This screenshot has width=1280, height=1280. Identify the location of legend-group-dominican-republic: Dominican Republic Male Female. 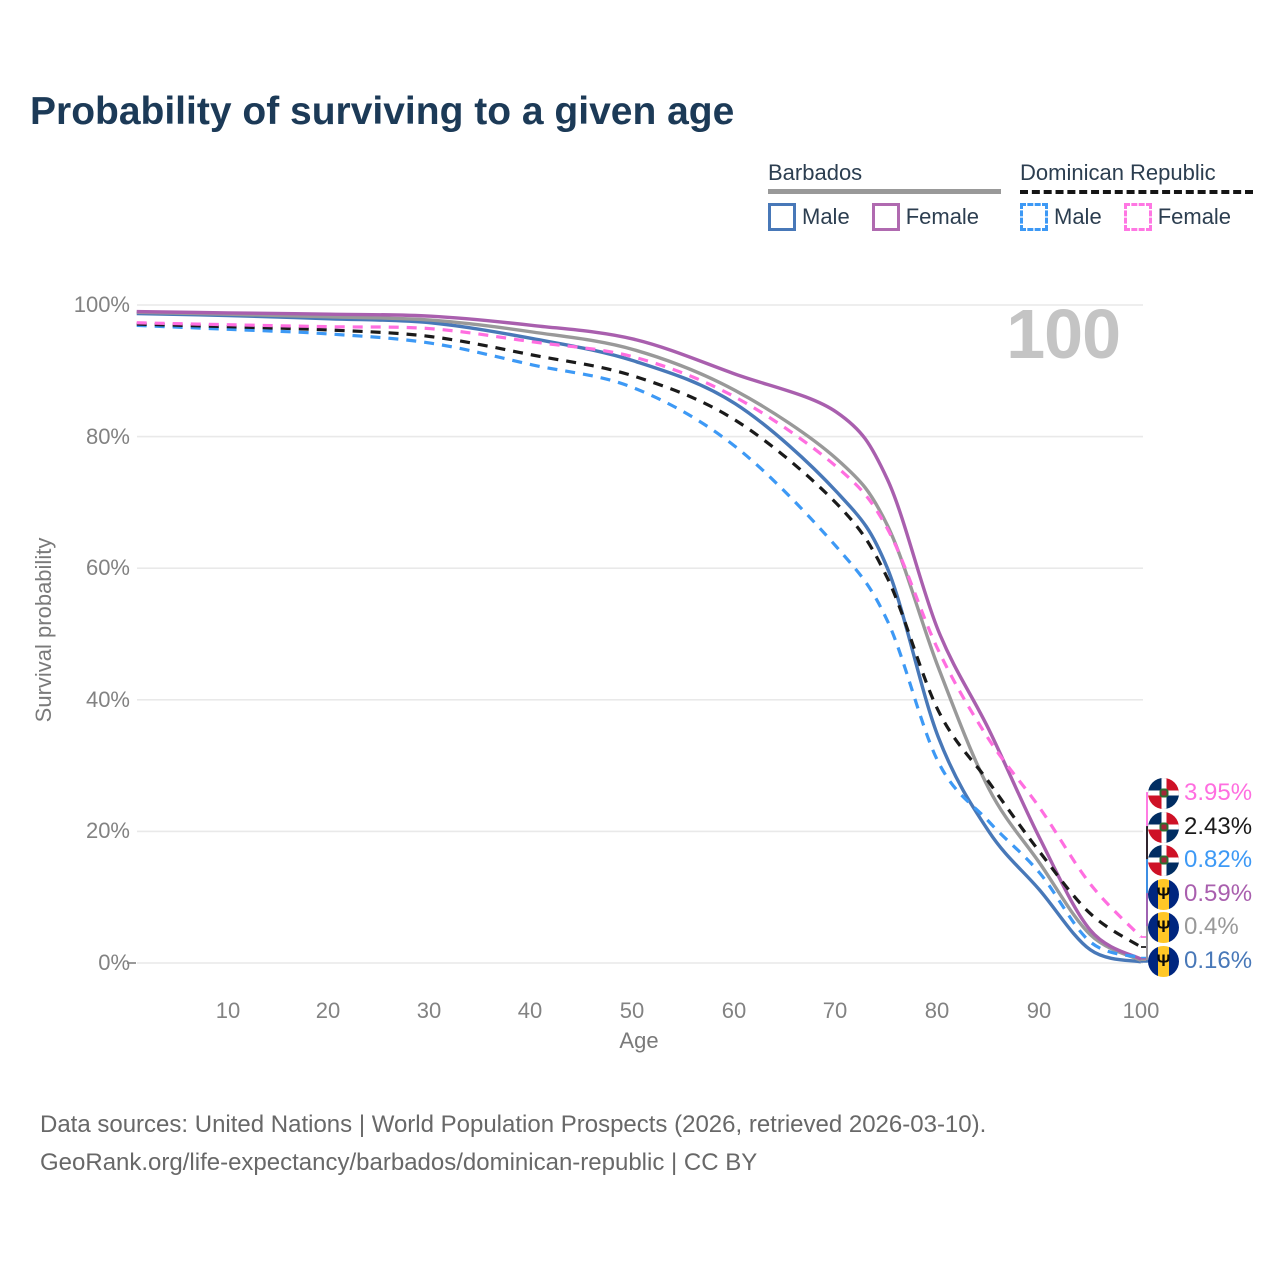
(1137, 195).